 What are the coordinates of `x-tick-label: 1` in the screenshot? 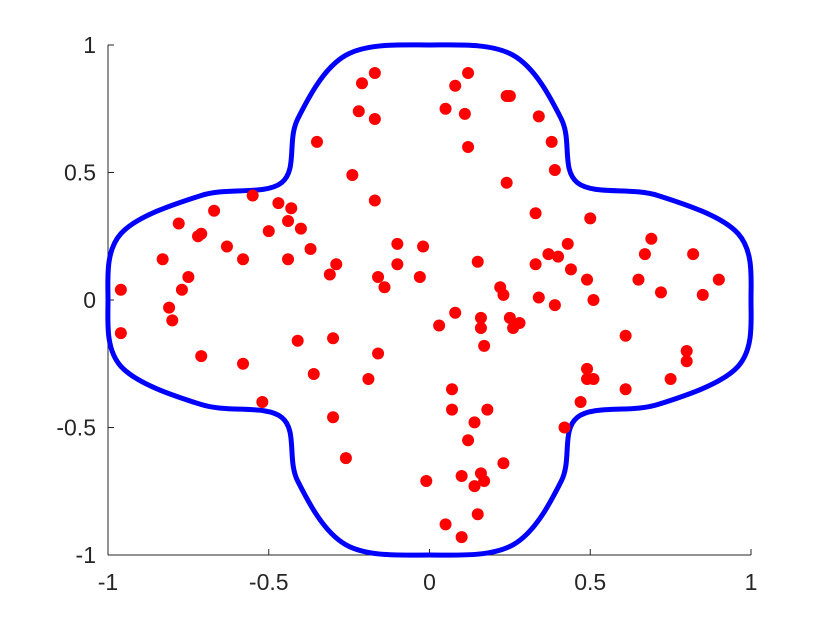 It's located at (751, 582).